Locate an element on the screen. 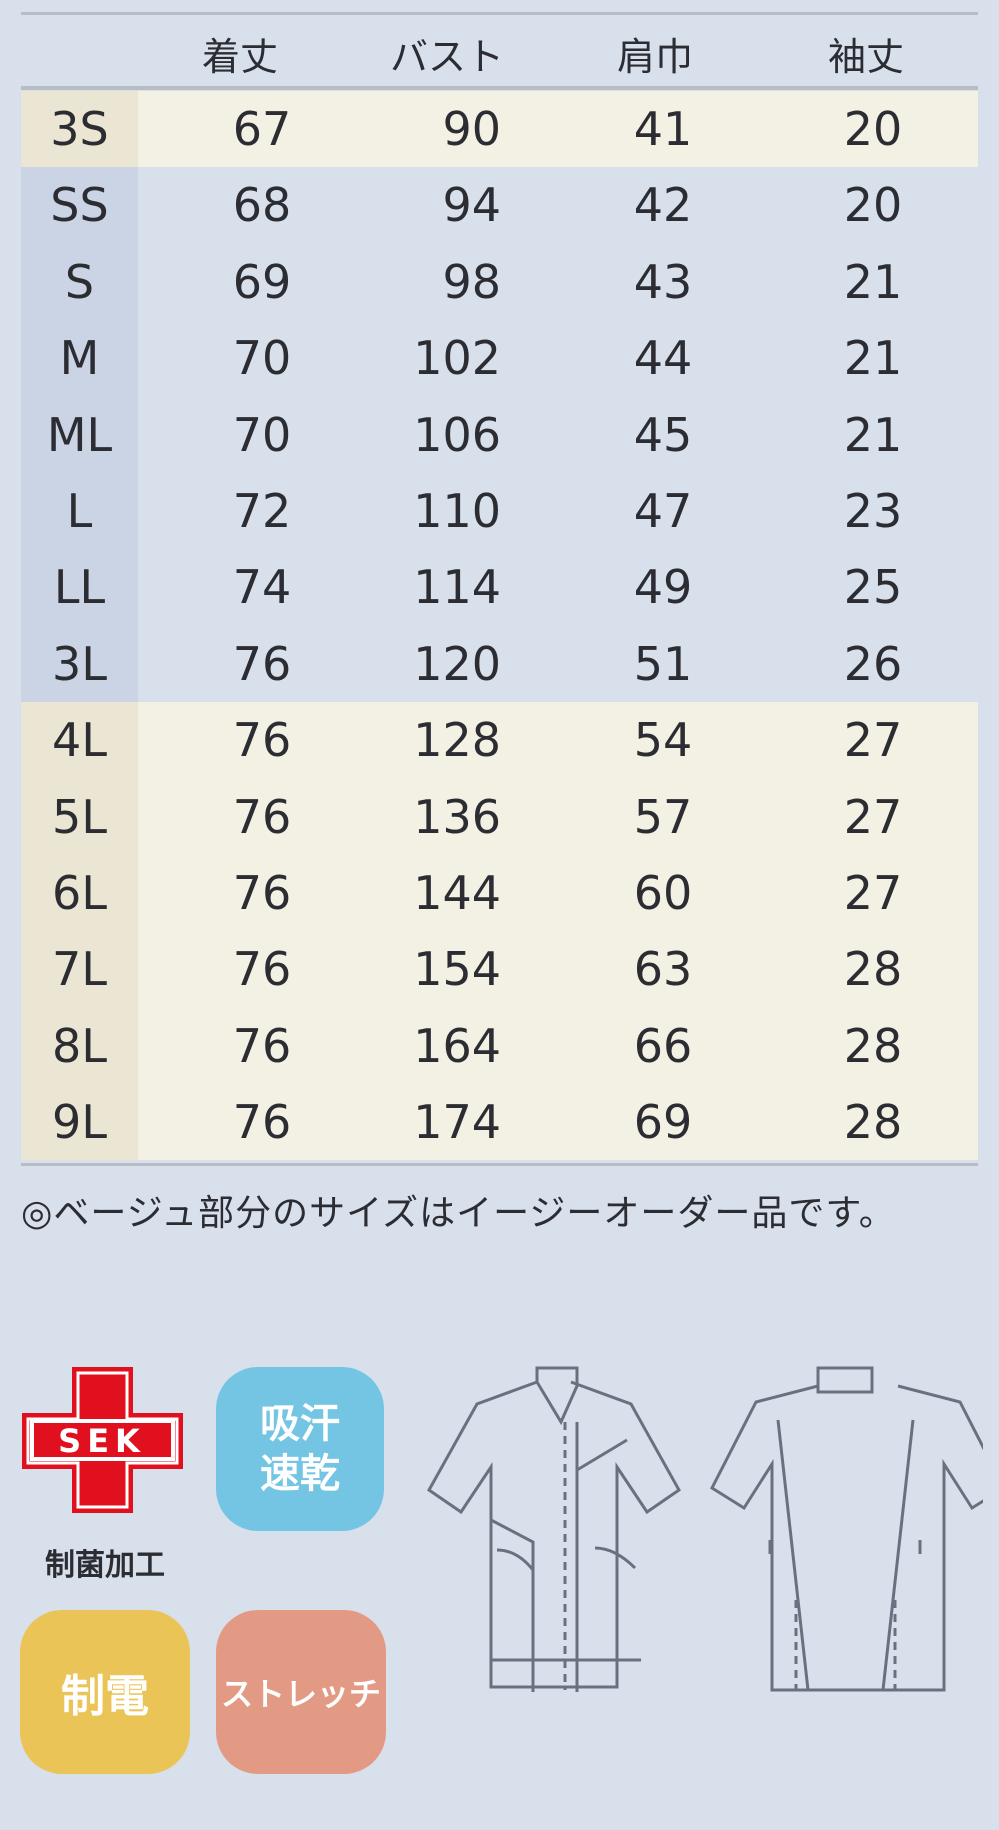 The width and height of the screenshot is (999, 1830). shoulder-value: 45 is located at coordinates (663, 434).